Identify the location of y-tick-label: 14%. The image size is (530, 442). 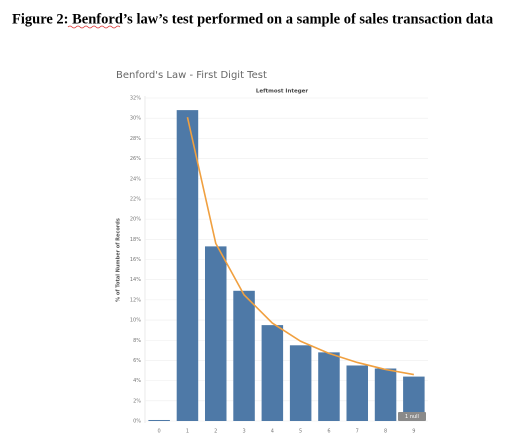
(135, 280).